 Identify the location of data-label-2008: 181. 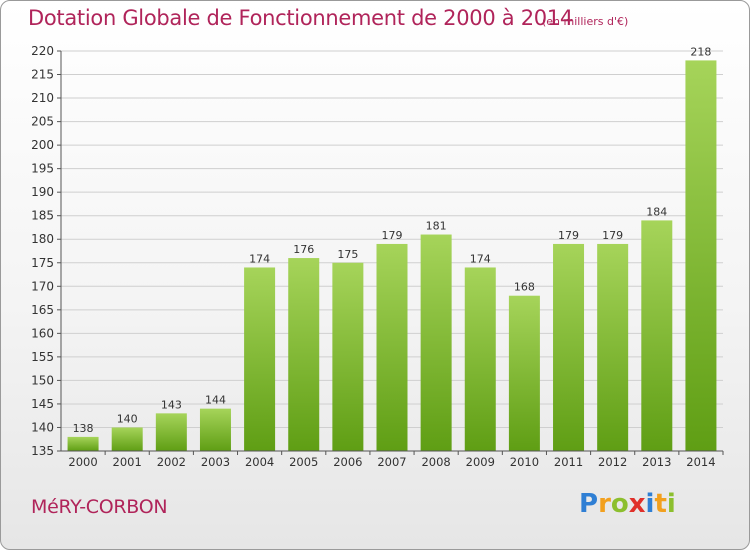
(436, 226).